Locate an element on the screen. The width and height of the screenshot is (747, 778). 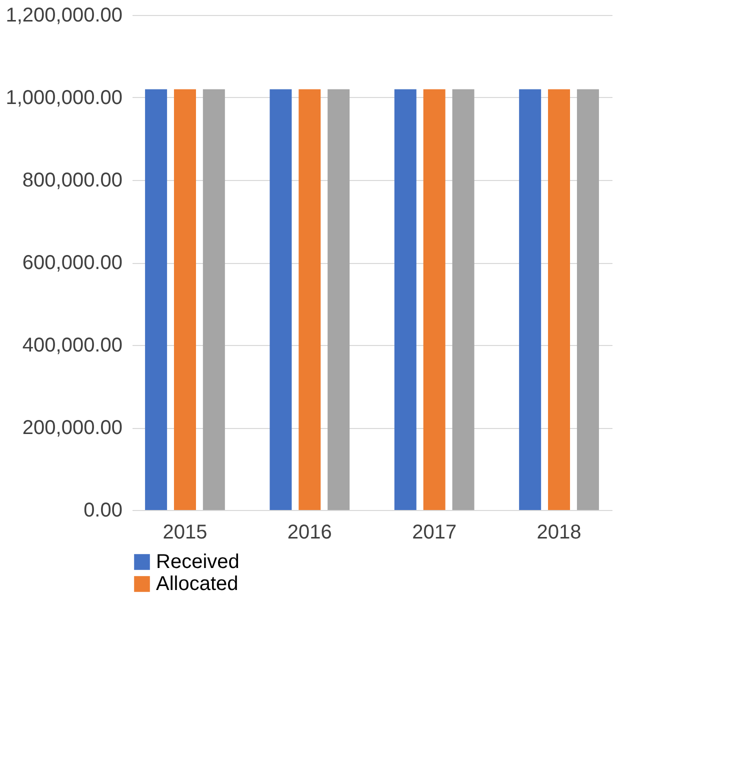
x-tick-label: 2018 is located at coordinates (559, 533).